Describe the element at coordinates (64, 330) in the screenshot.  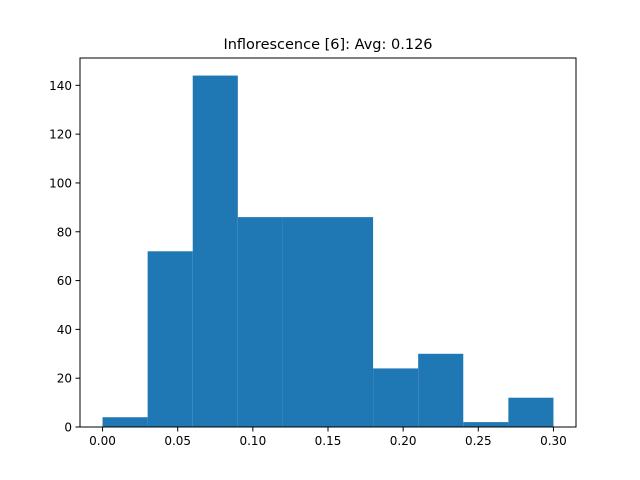
I see `y-tick-label: 40` at that location.